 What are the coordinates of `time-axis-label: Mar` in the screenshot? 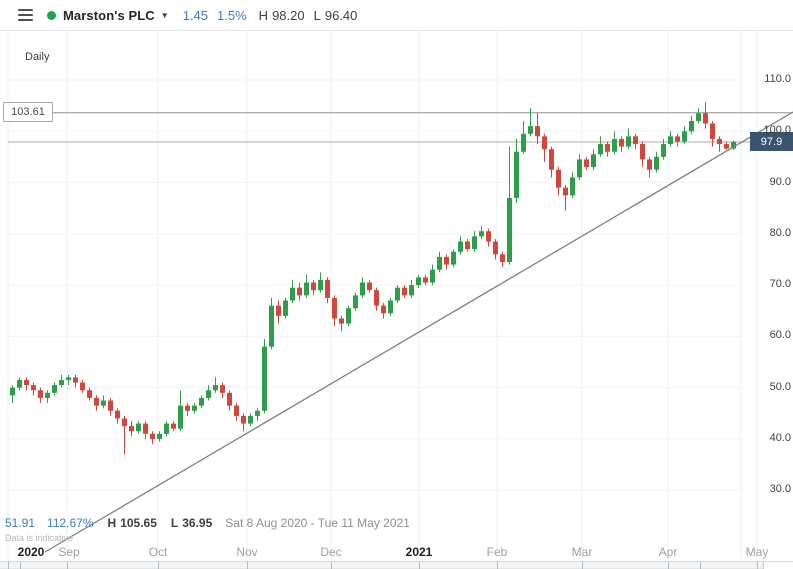 It's located at (582, 552).